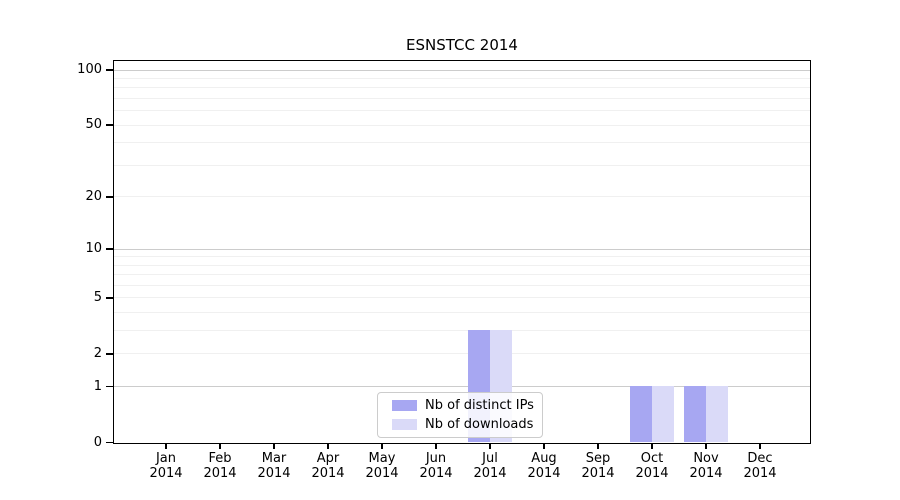 This screenshot has height=500, width=900. Describe the element at coordinates (462, 45) in the screenshot. I see `chart-title: ESNSTCC 2014` at that location.